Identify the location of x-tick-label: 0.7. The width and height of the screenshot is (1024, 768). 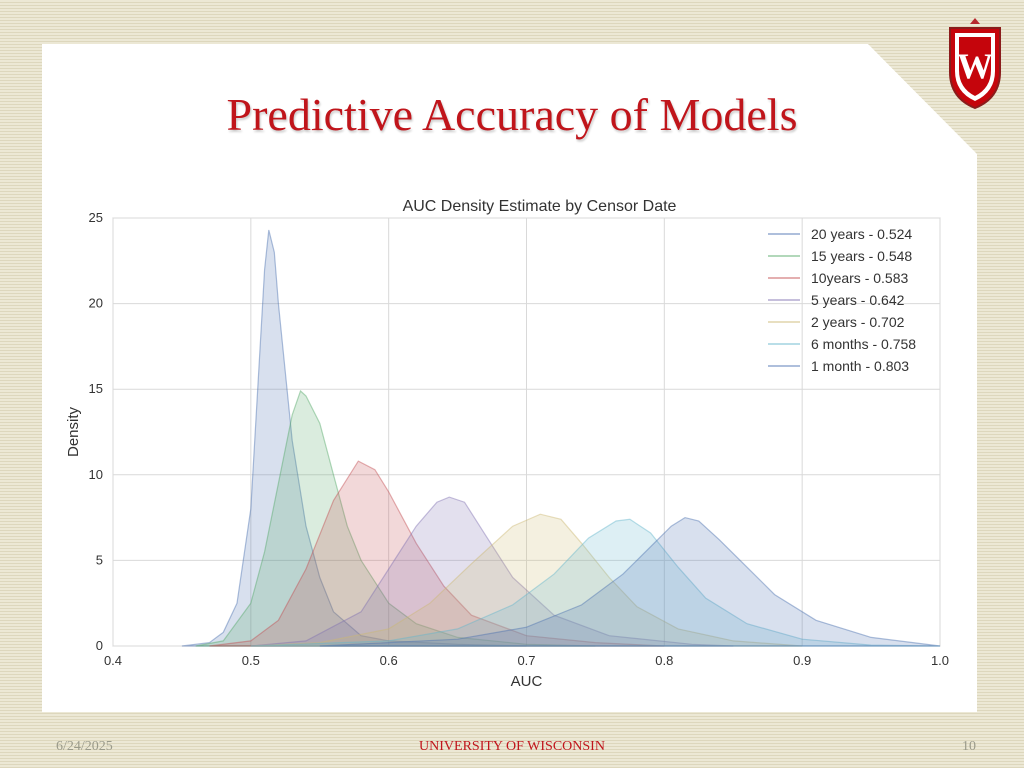
(526, 660).